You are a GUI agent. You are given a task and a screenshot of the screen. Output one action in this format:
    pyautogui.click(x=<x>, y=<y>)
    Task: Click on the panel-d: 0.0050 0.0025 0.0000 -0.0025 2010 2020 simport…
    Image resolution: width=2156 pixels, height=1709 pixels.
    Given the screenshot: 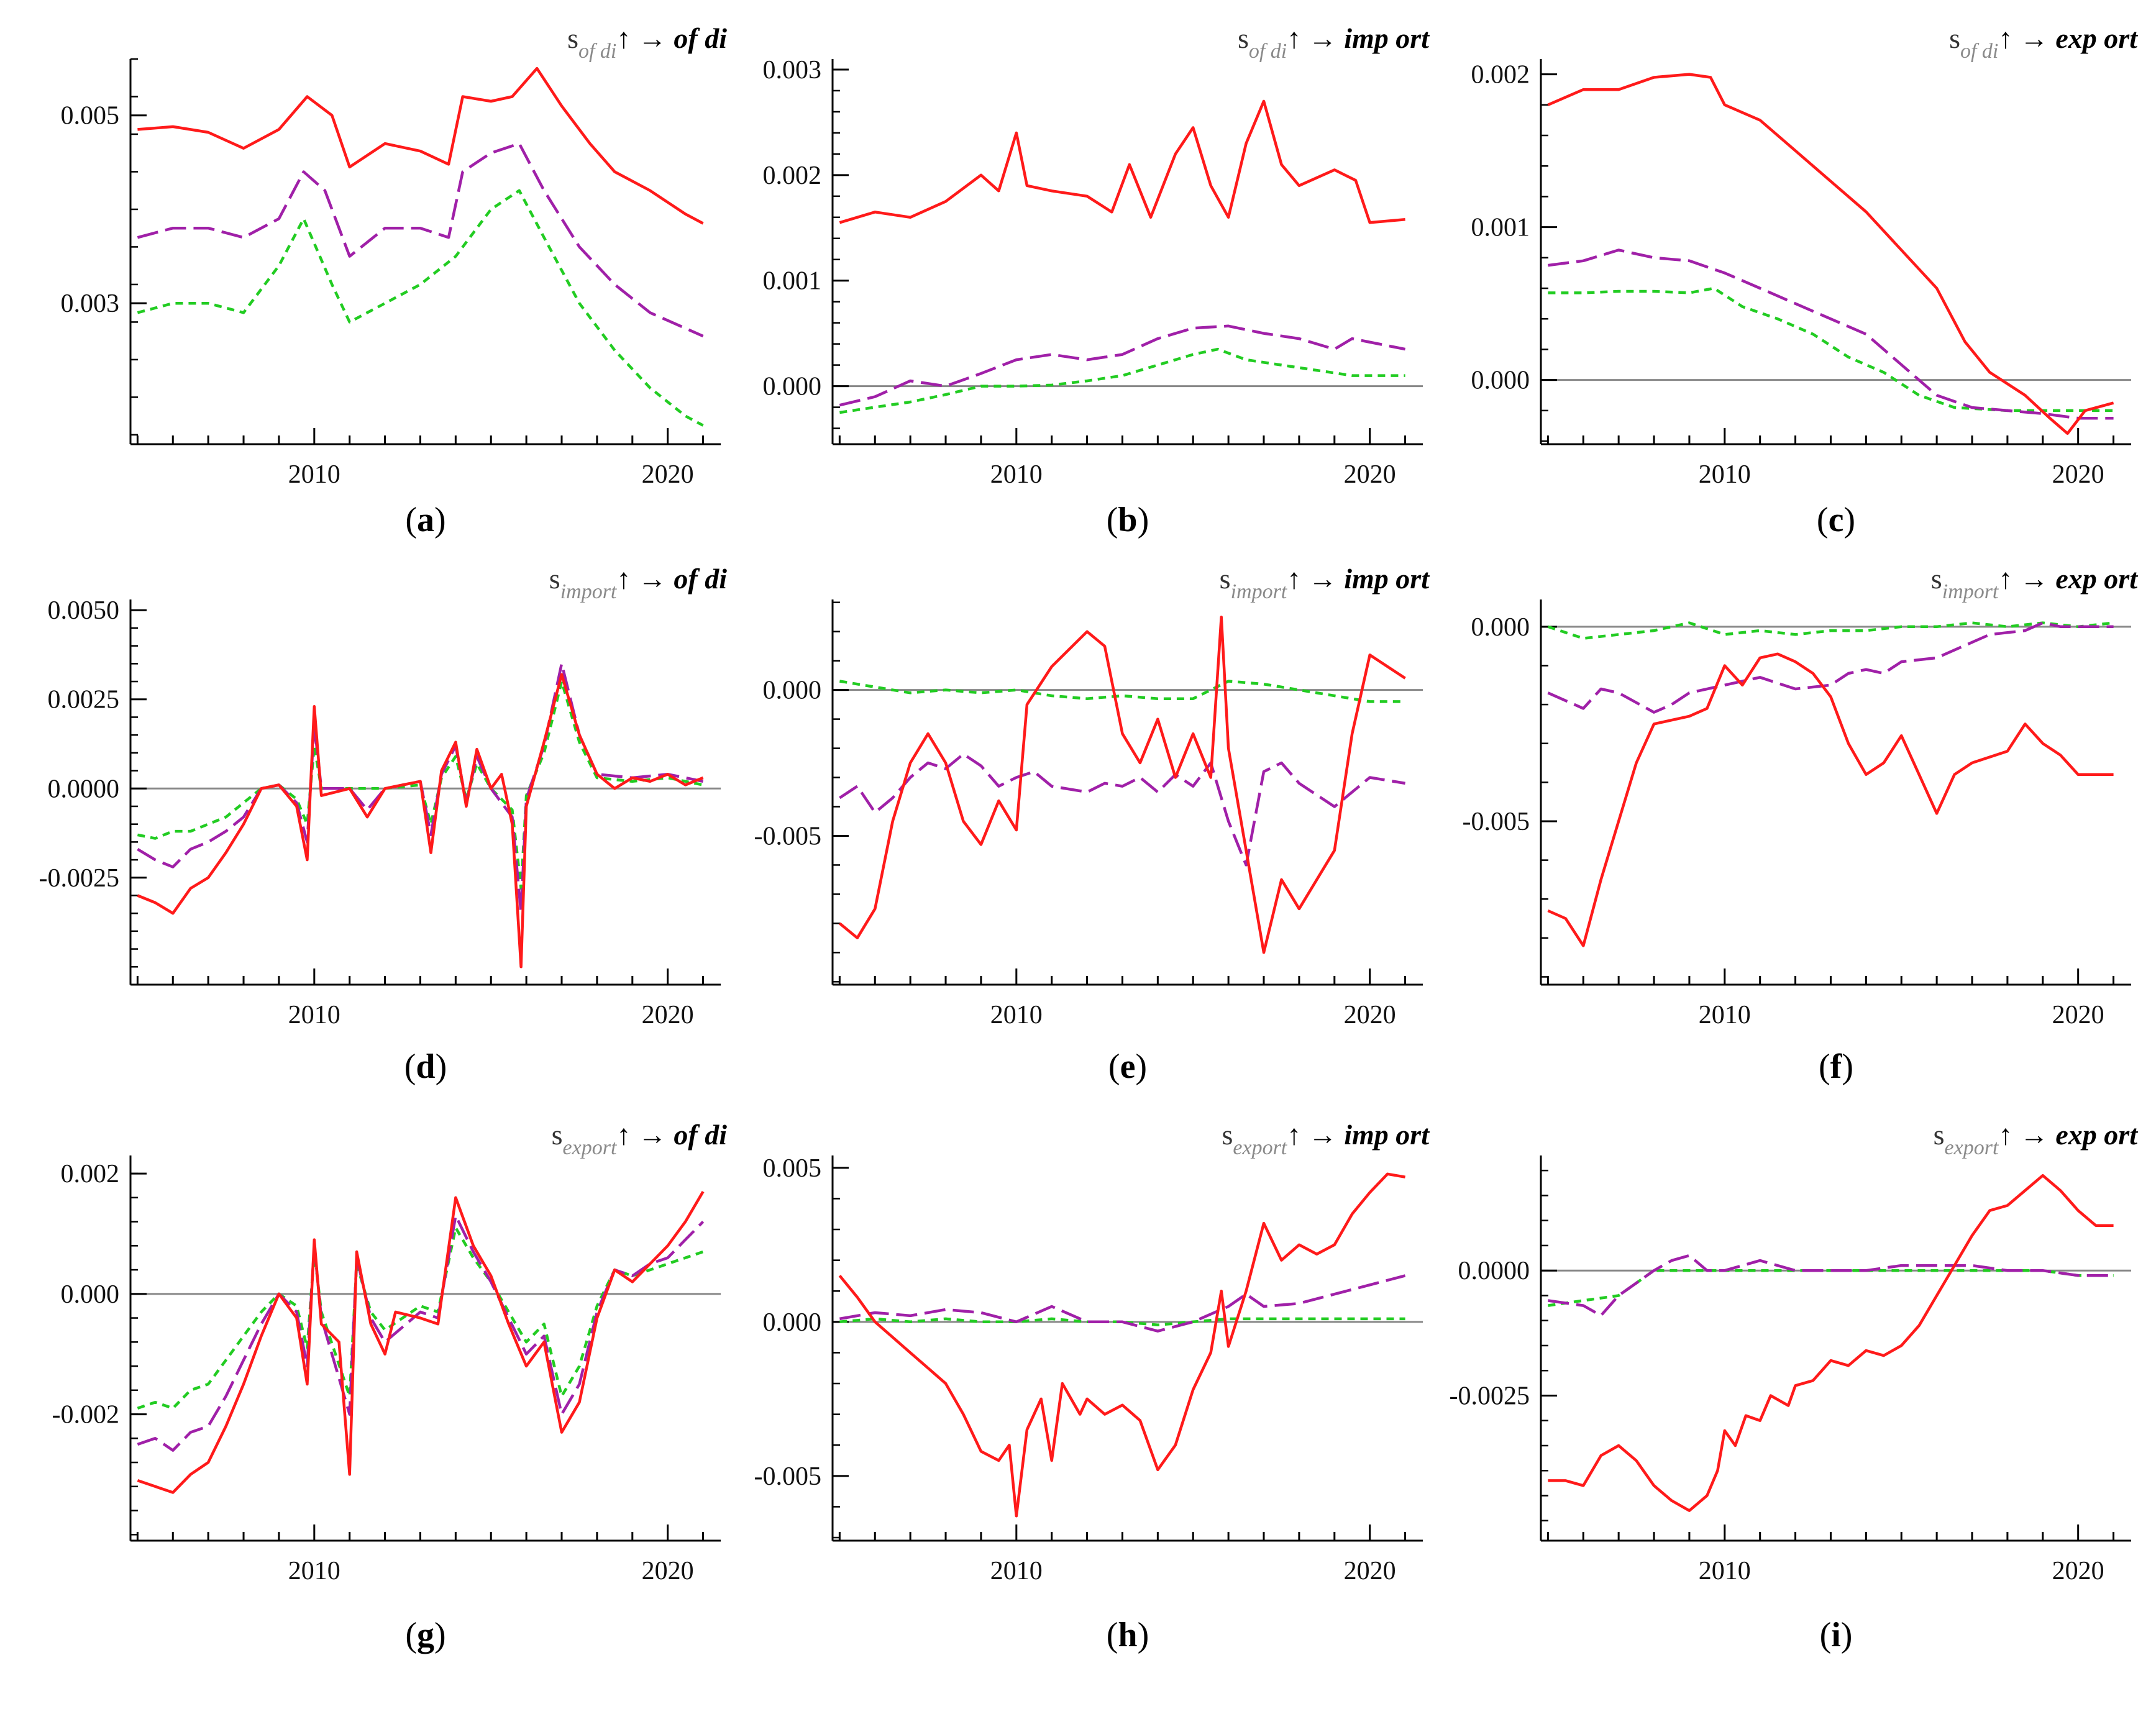 What is the action you would take?
    pyautogui.click(x=384, y=824)
    